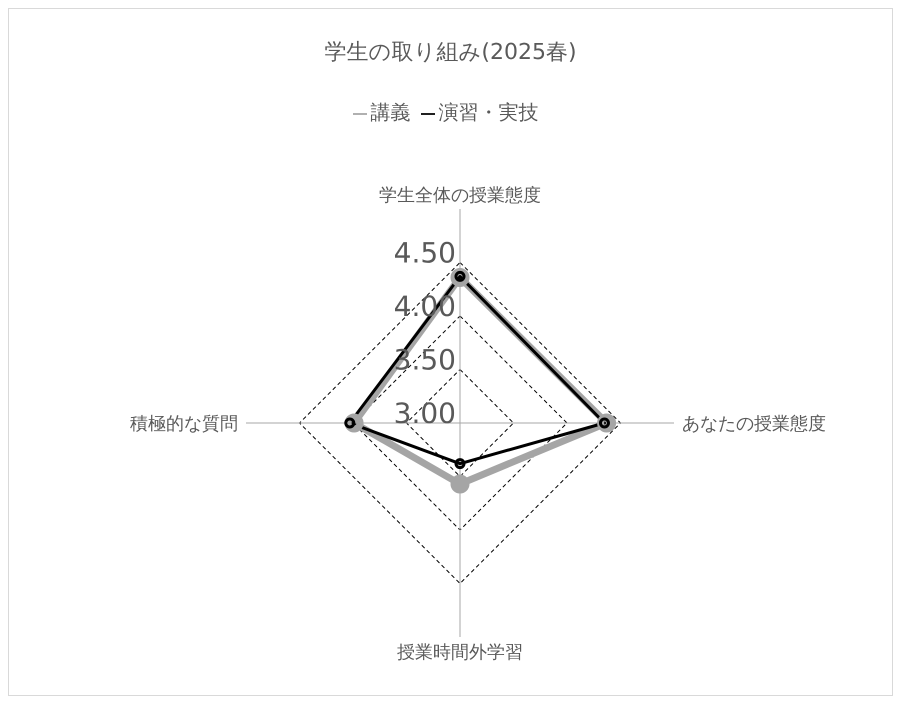 The image size is (901, 704). I want to click on legend-label: 演習・実技, so click(488, 112).